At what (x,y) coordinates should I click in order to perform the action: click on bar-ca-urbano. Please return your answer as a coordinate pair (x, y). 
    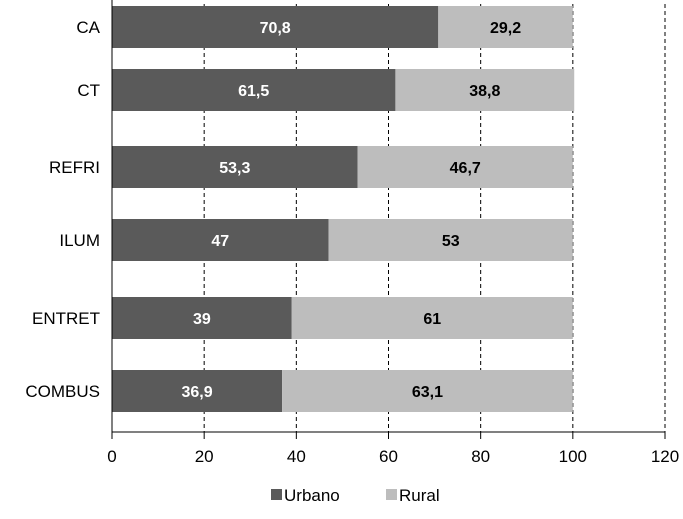
    Looking at the image, I should click on (275, 27).